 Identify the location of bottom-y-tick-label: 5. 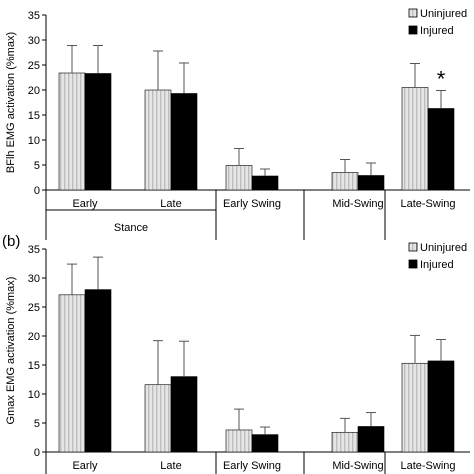
(37, 424).